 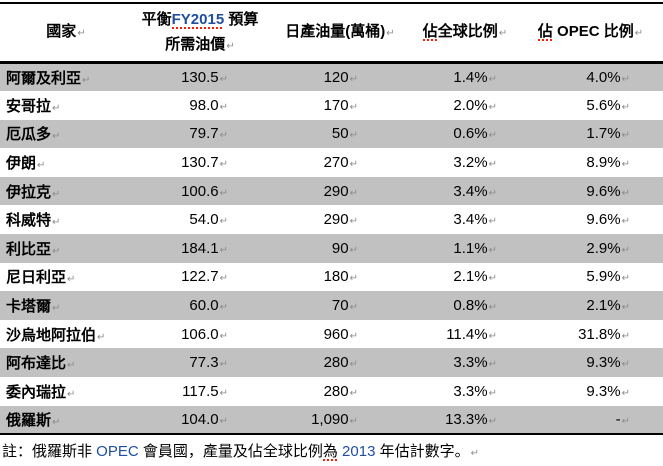 What do you see at coordinates (331, 391) in the screenshot?
I see `table-row: 委內瑞拉↵ 117.5↵ 280↵ 3.3%↵ 9.3%↵` at bounding box center [331, 391].